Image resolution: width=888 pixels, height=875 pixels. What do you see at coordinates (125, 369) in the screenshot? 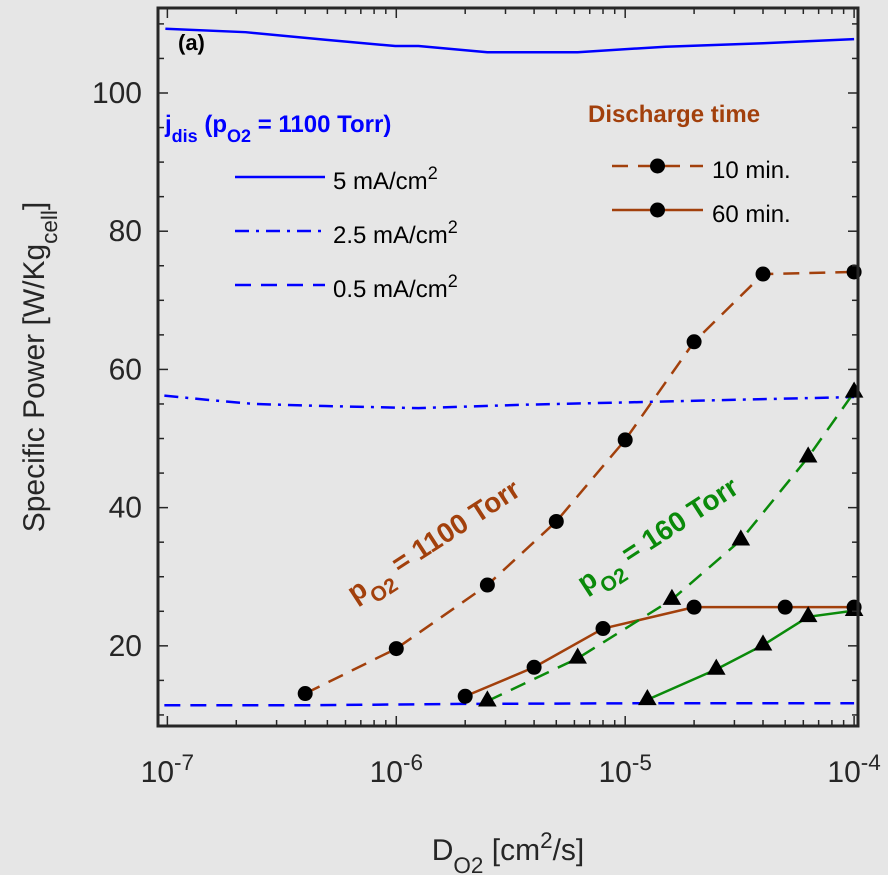
I see `y-tick-label: 60` at bounding box center [125, 369].